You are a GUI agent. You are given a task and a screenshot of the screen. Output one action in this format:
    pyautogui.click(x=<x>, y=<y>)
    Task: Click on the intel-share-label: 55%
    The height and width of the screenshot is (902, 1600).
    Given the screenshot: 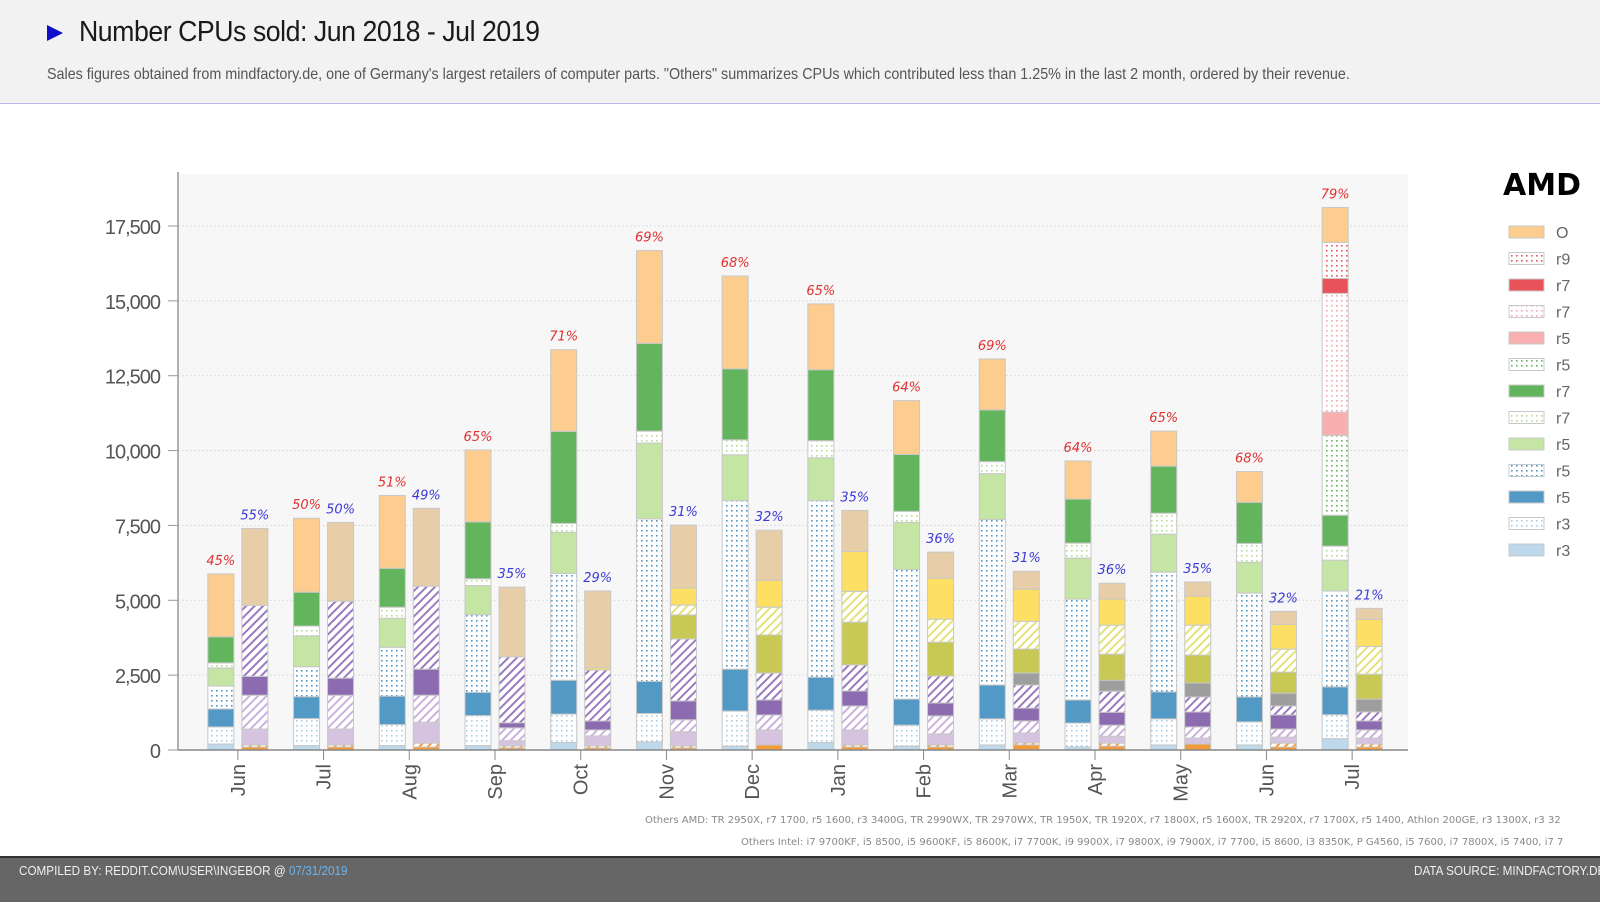 What is the action you would take?
    pyautogui.click(x=254, y=515)
    